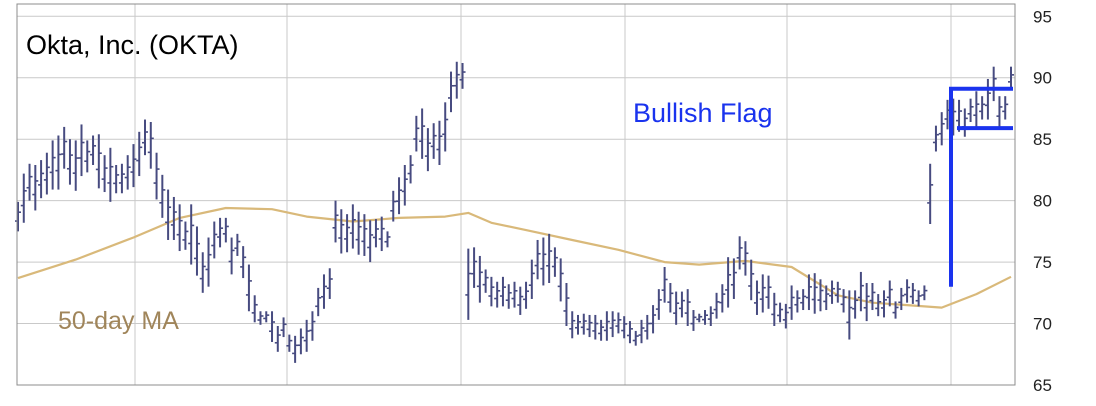 The width and height of the screenshot is (1096, 406). I want to click on y-tick-label-80: 80, so click(1042, 201).